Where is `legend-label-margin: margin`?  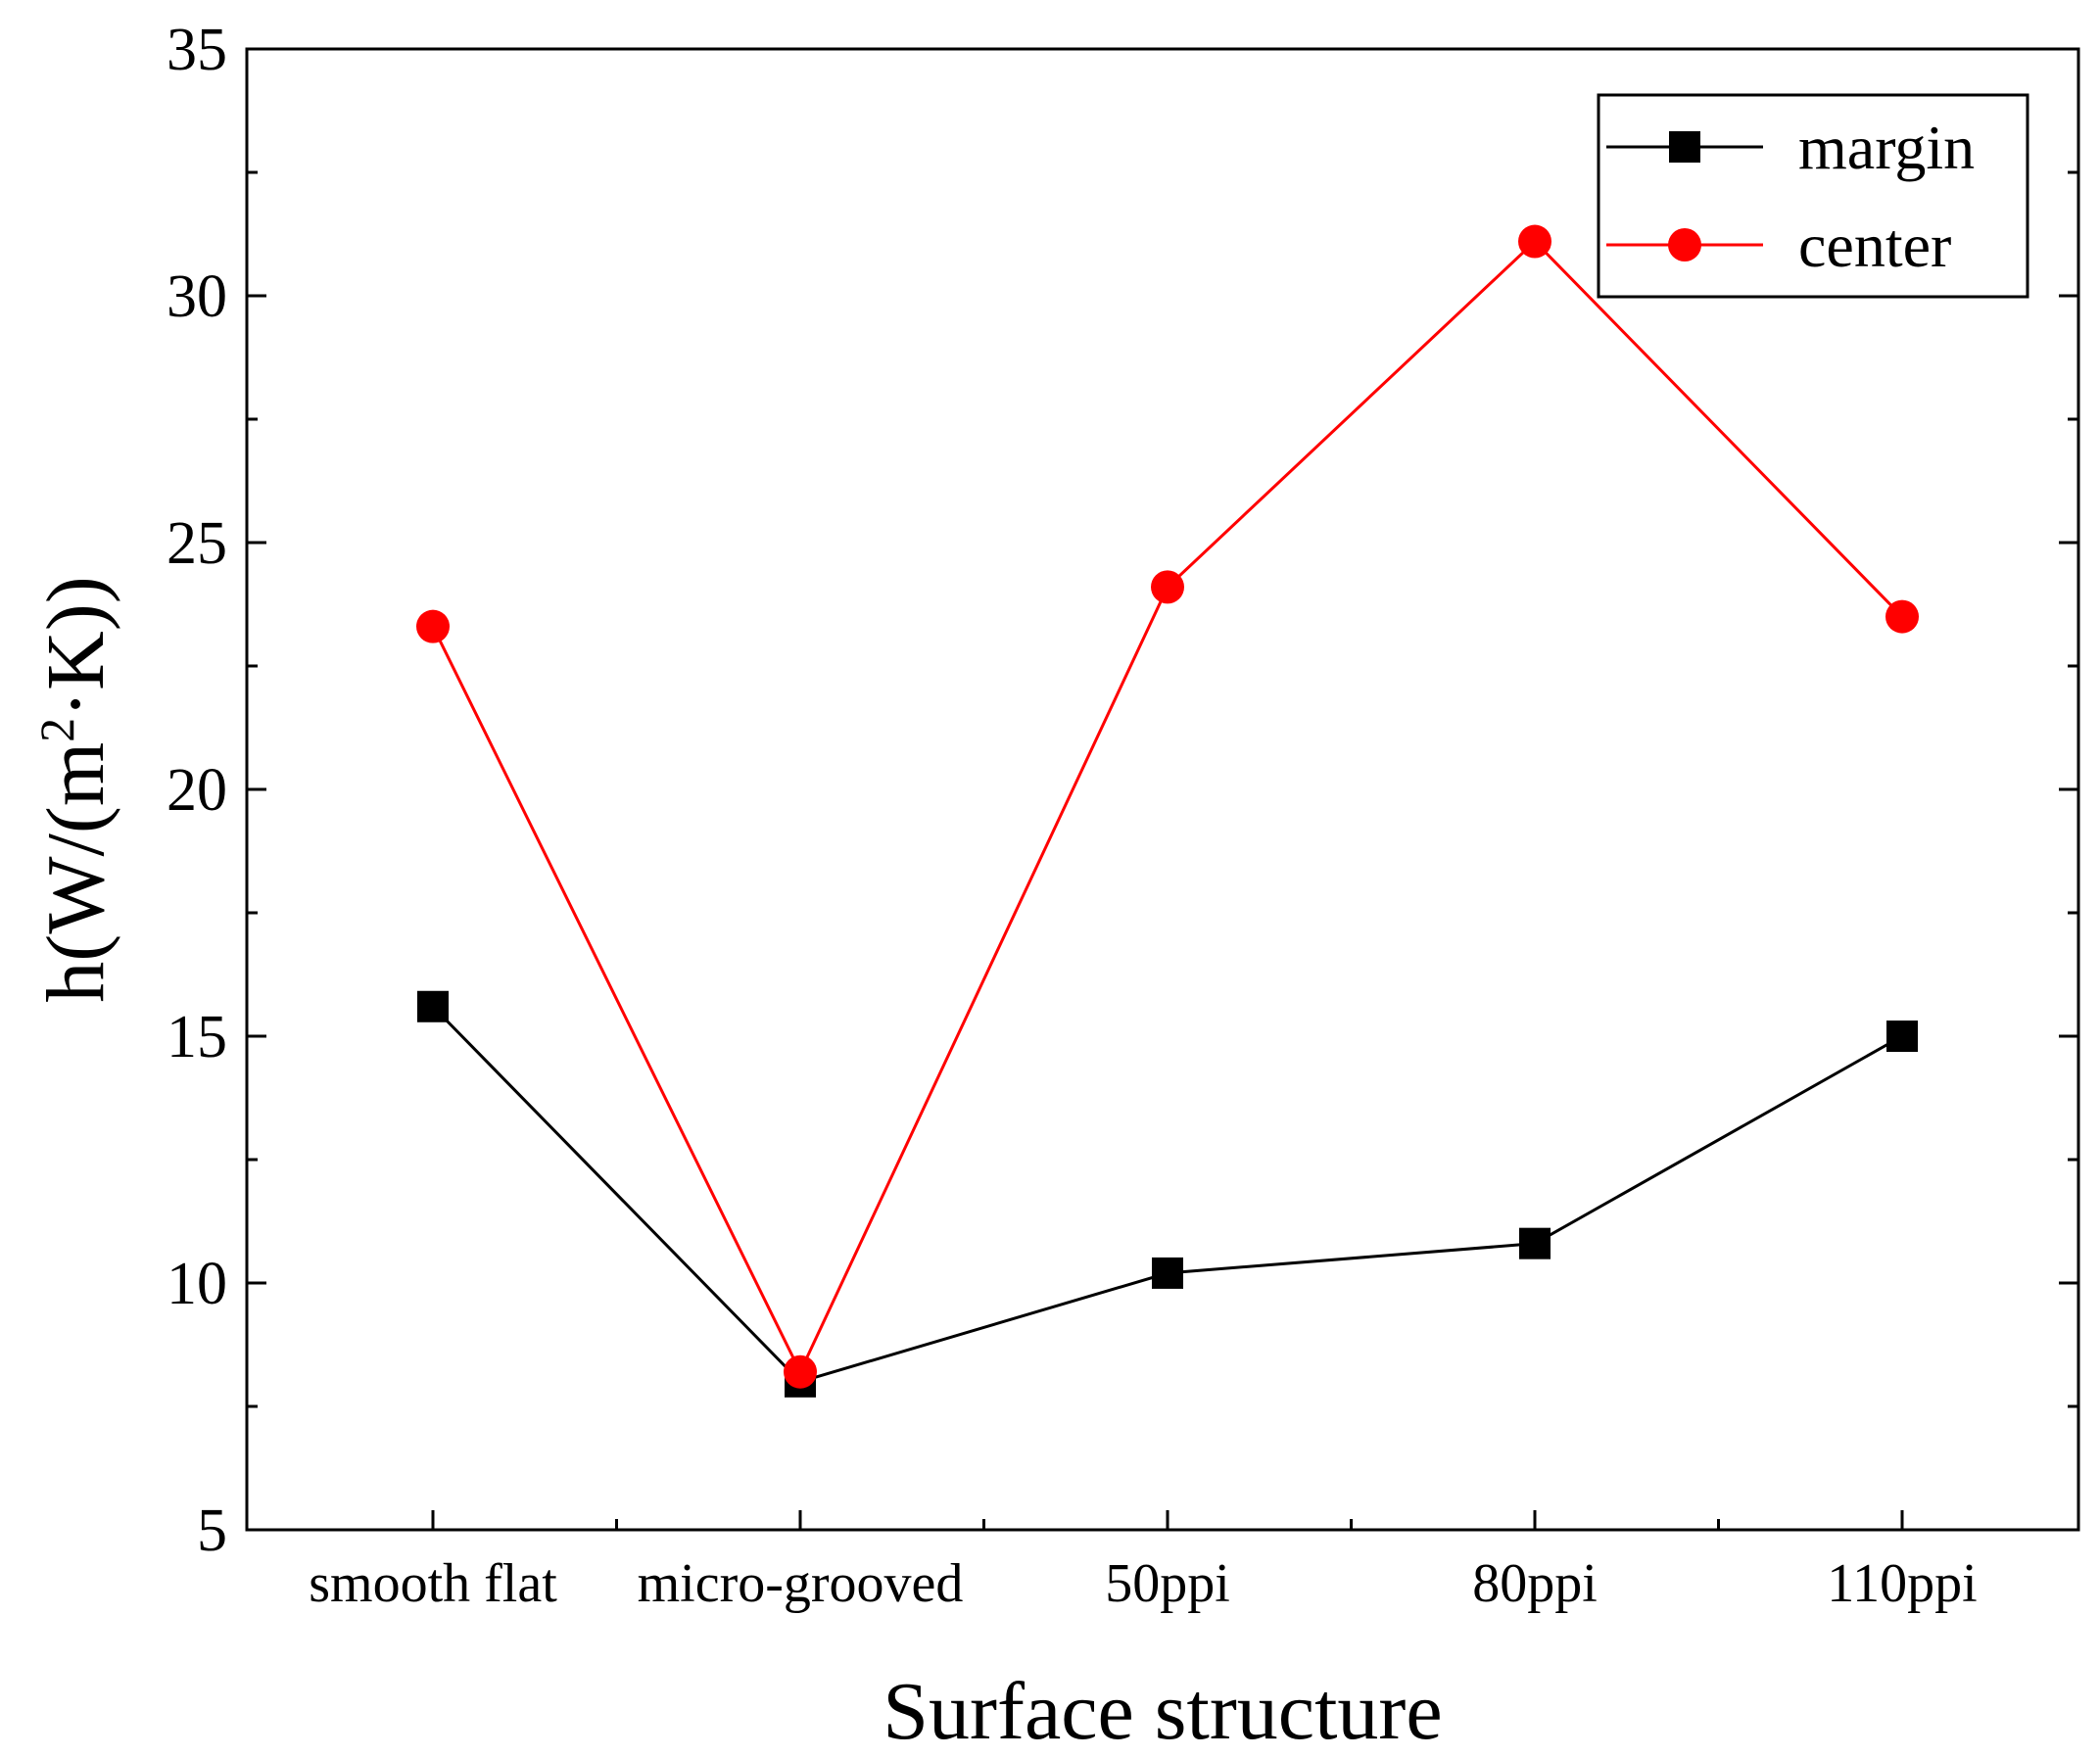 legend-label-margin: margin is located at coordinates (1887, 147).